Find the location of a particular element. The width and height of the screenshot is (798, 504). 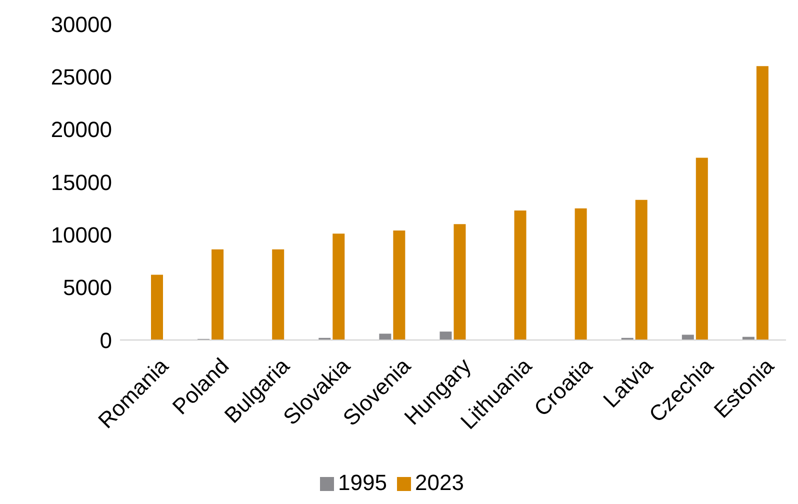

y-tick-label: 20000 is located at coordinates (81, 129).